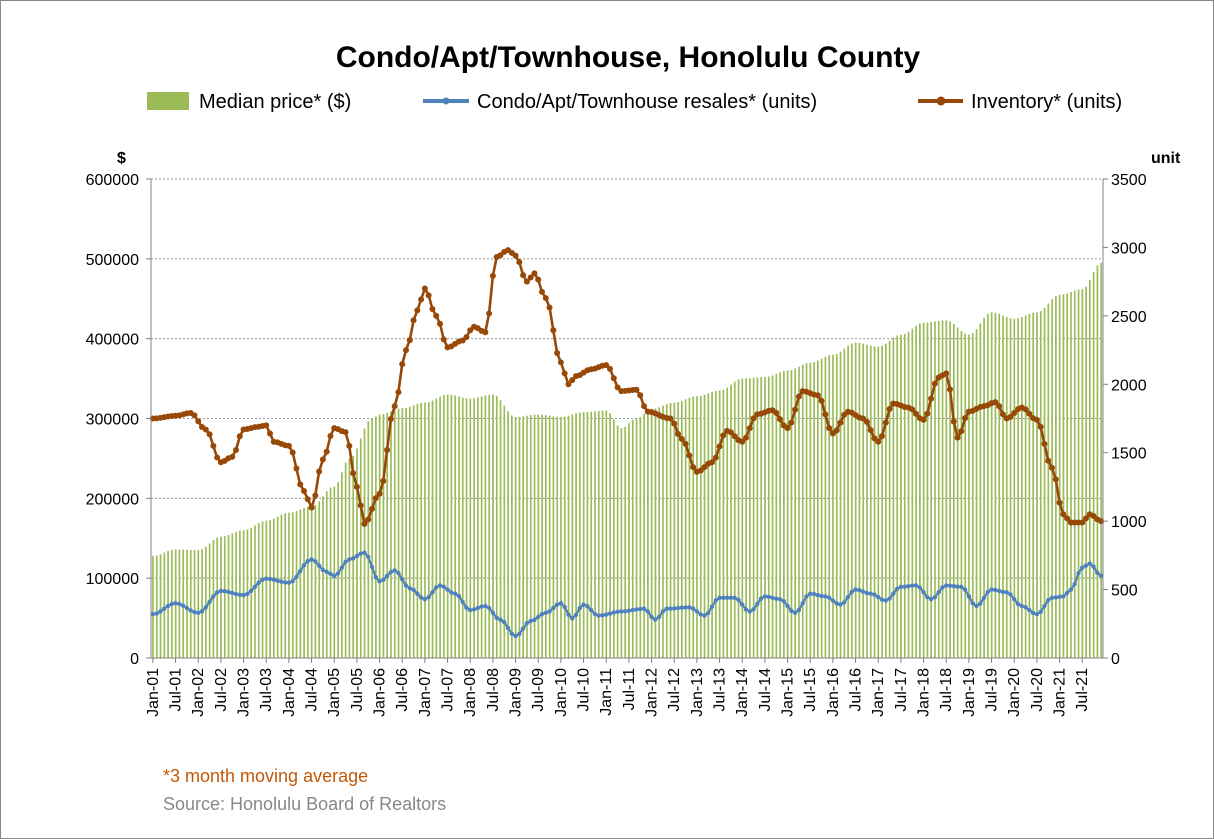  I want to click on left-axis-ticks: 0 100000 200000 300000 400000 500000 600000, so click(118, 420).